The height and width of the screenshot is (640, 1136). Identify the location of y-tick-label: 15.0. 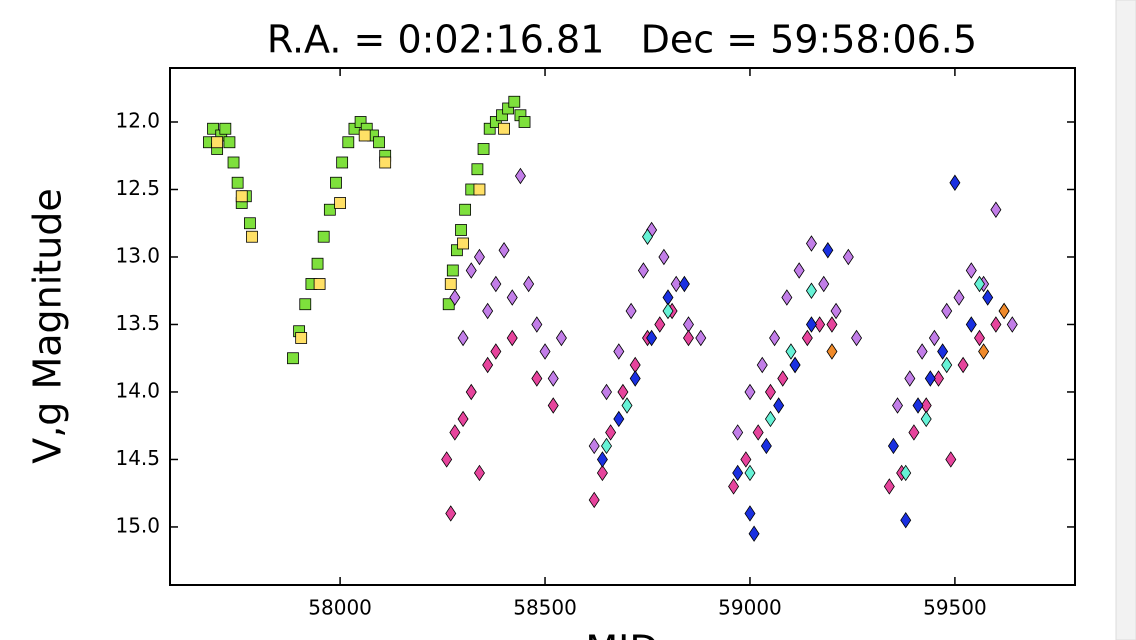
(137, 525).